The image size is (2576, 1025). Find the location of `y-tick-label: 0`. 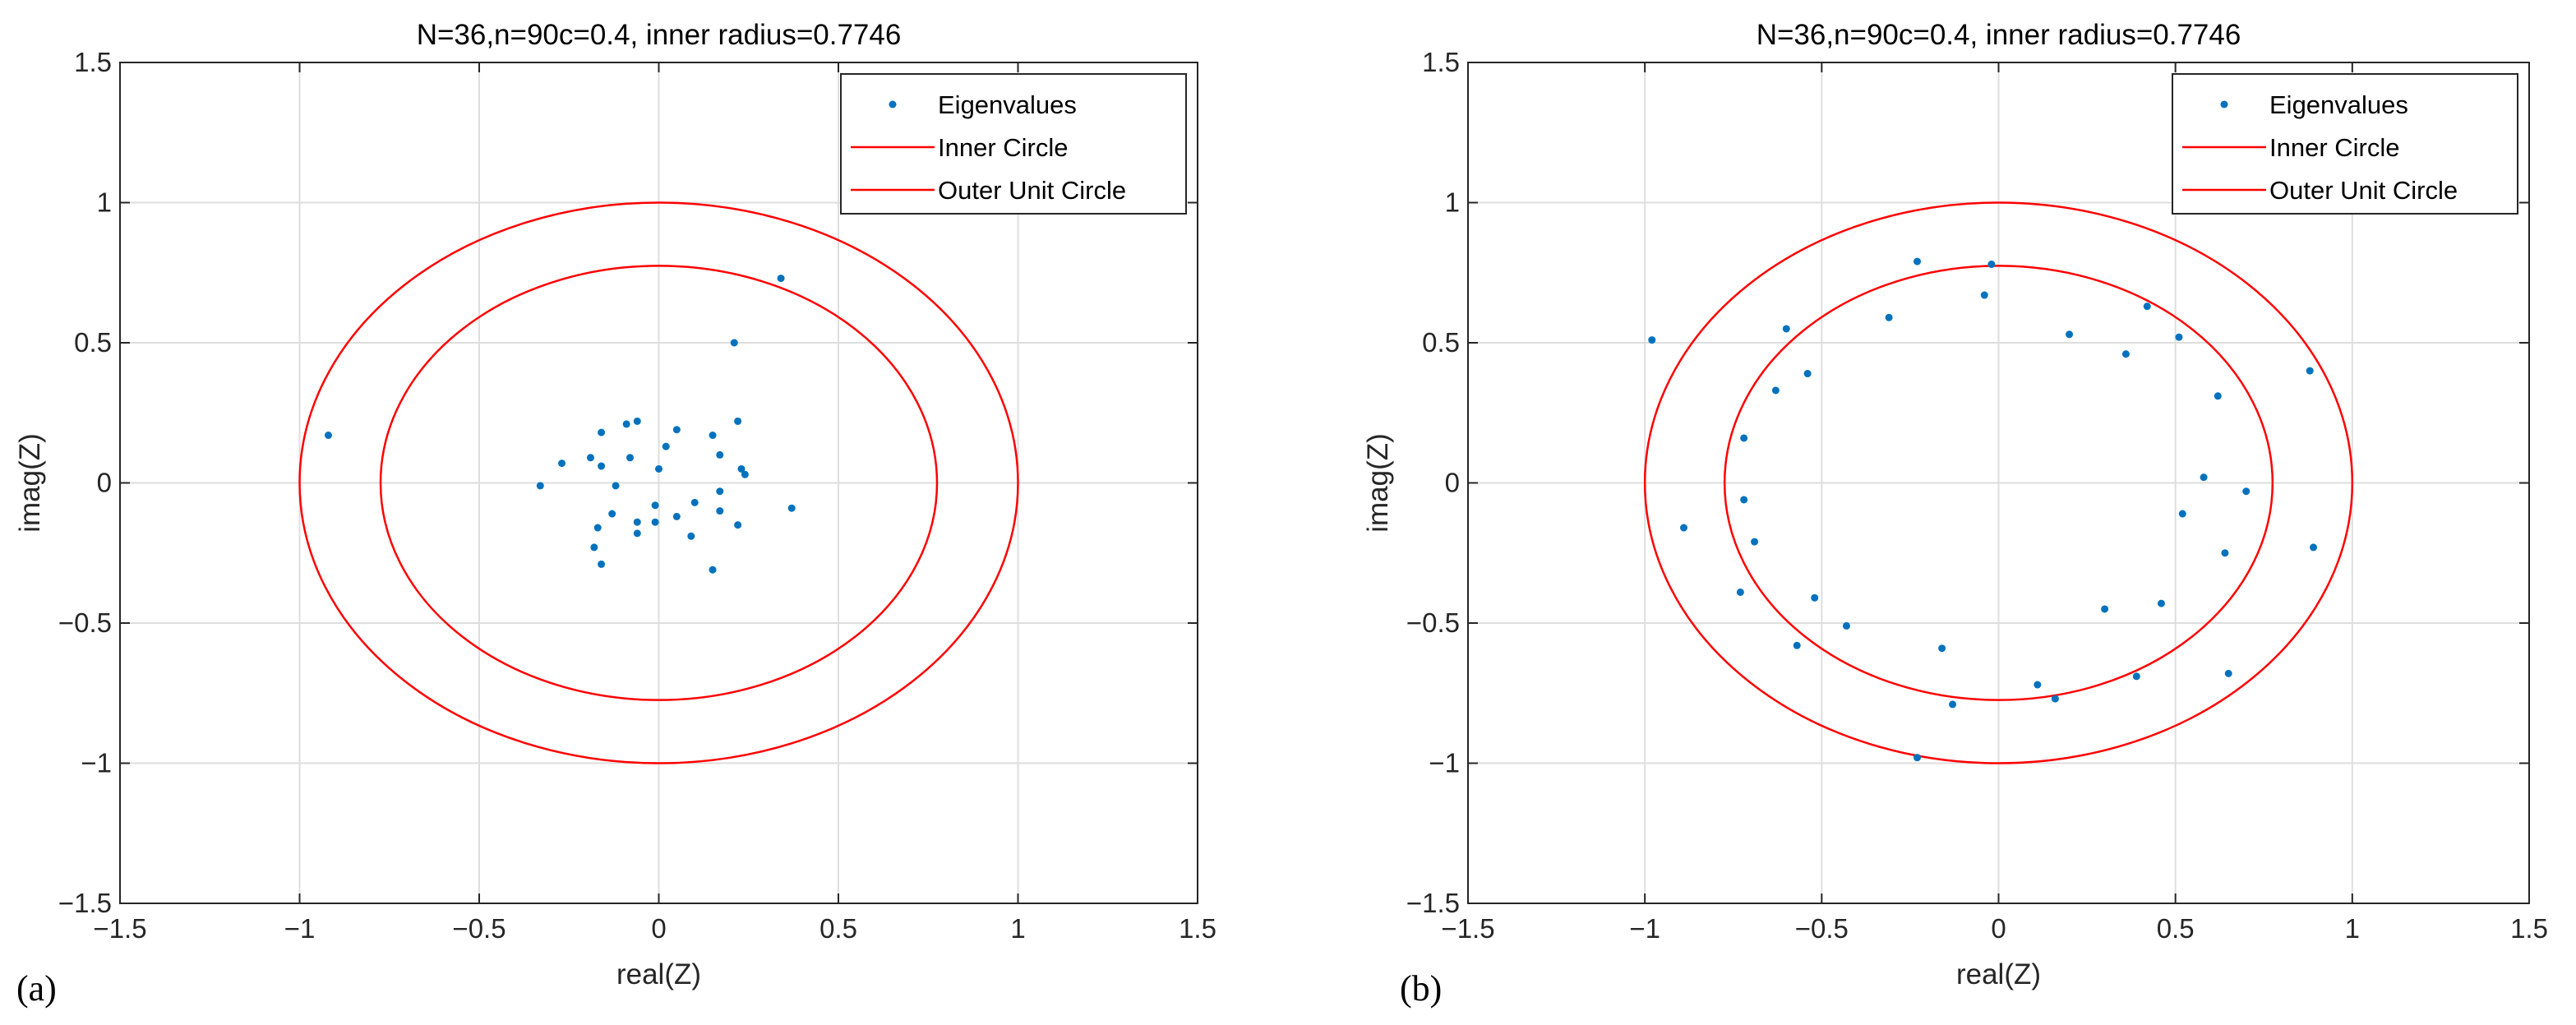

y-tick-label: 0 is located at coordinates (105, 483).